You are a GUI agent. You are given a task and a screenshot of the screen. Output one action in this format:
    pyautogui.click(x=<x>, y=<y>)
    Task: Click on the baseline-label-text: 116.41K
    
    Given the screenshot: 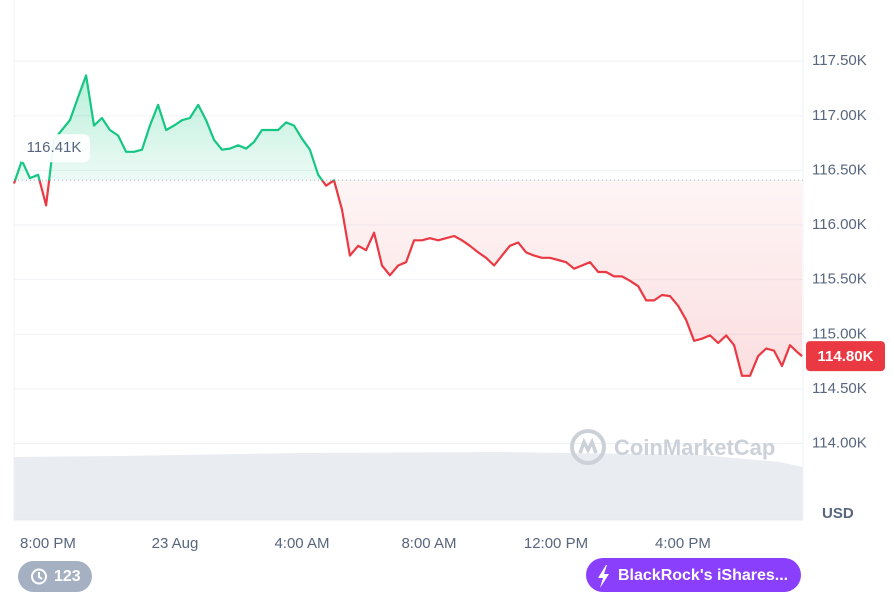 What is the action you would take?
    pyautogui.click(x=54, y=147)
    